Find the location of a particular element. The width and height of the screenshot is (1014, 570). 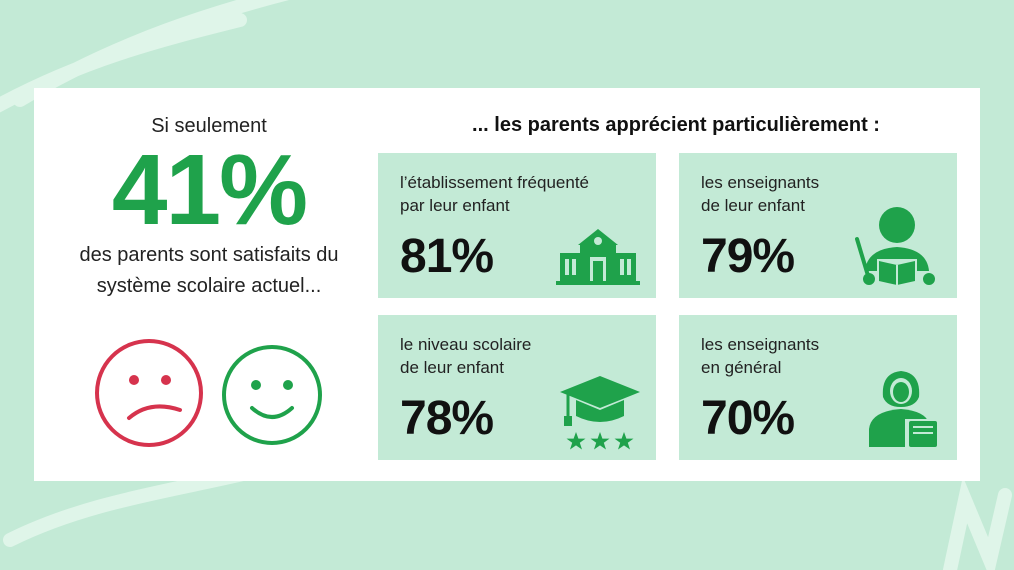

intro-text: Si seulement is located at coordinates (209, 126).